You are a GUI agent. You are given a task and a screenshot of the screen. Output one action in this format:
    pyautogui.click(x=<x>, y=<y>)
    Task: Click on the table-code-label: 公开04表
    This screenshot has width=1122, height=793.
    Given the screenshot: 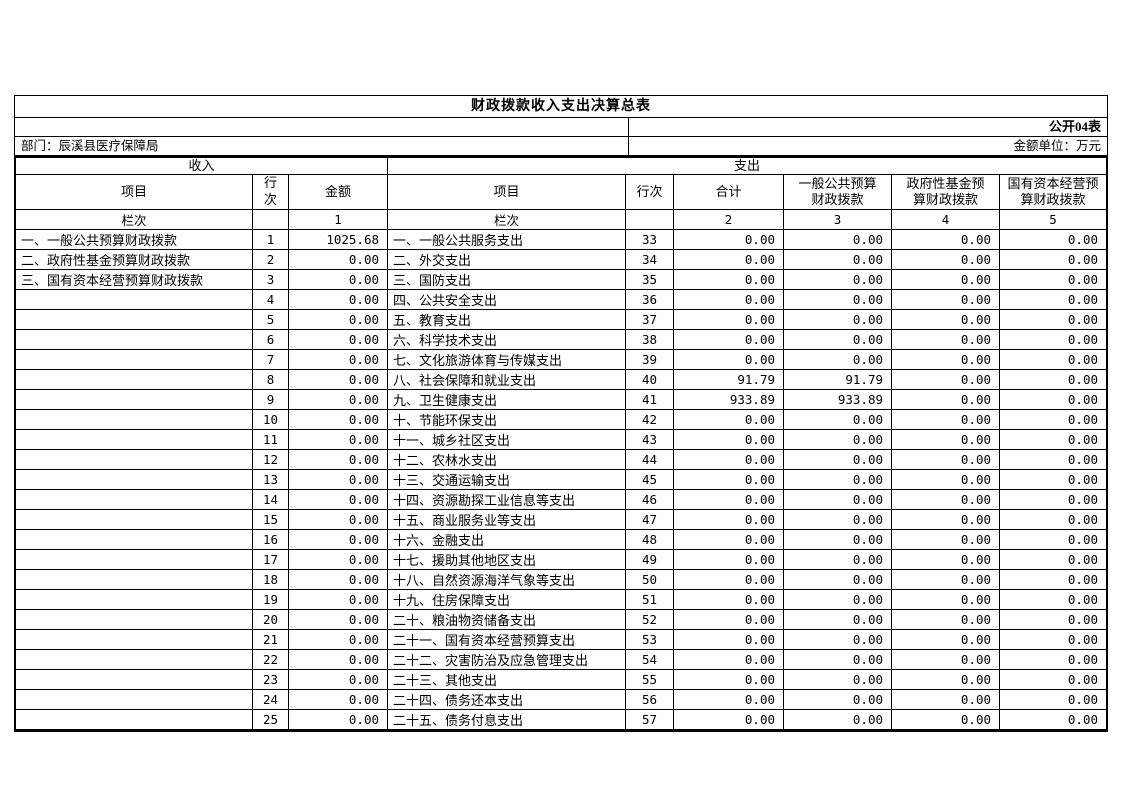 What is the action you would take?
    pyautogui.click(x=1074, y=126)
    